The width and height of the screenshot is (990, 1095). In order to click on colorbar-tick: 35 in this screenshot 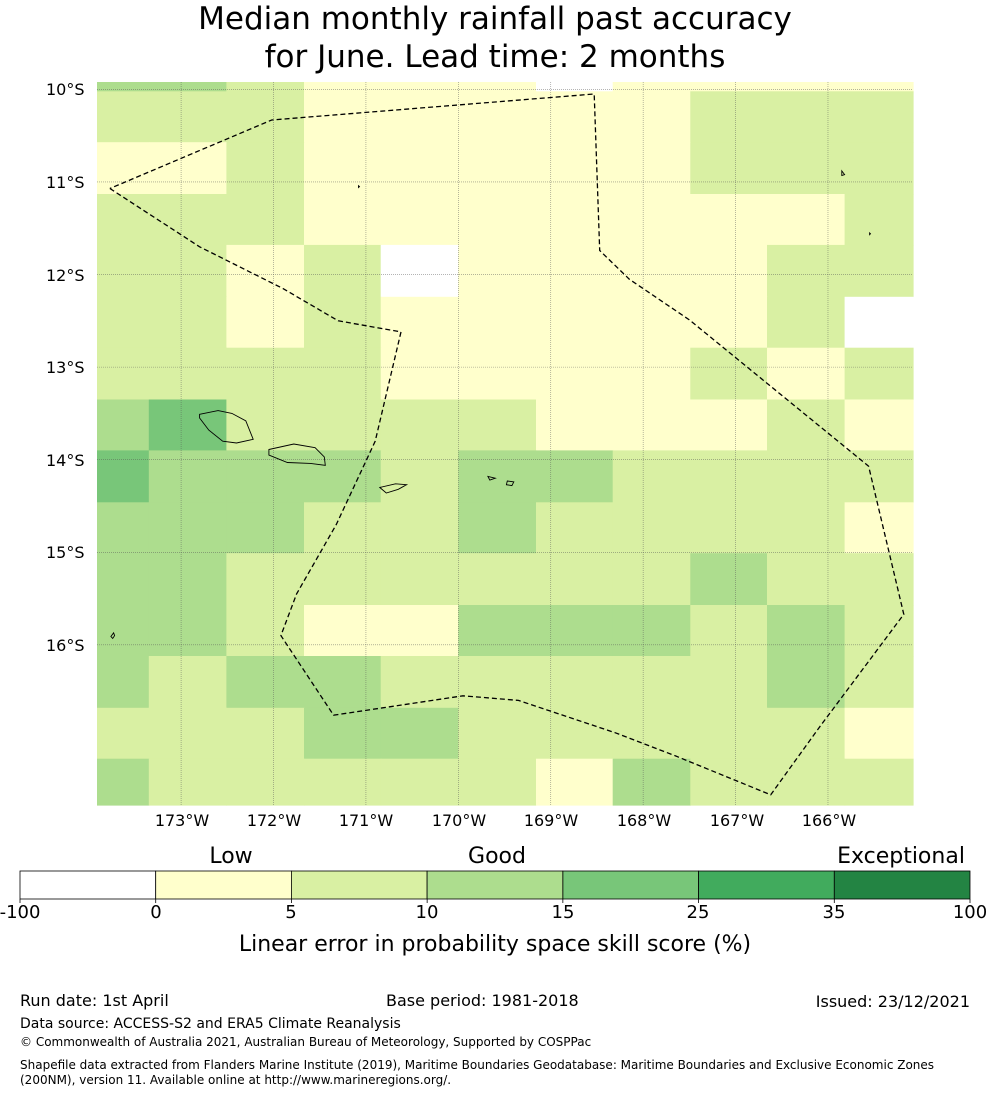, I will do `click(834, 912)`.